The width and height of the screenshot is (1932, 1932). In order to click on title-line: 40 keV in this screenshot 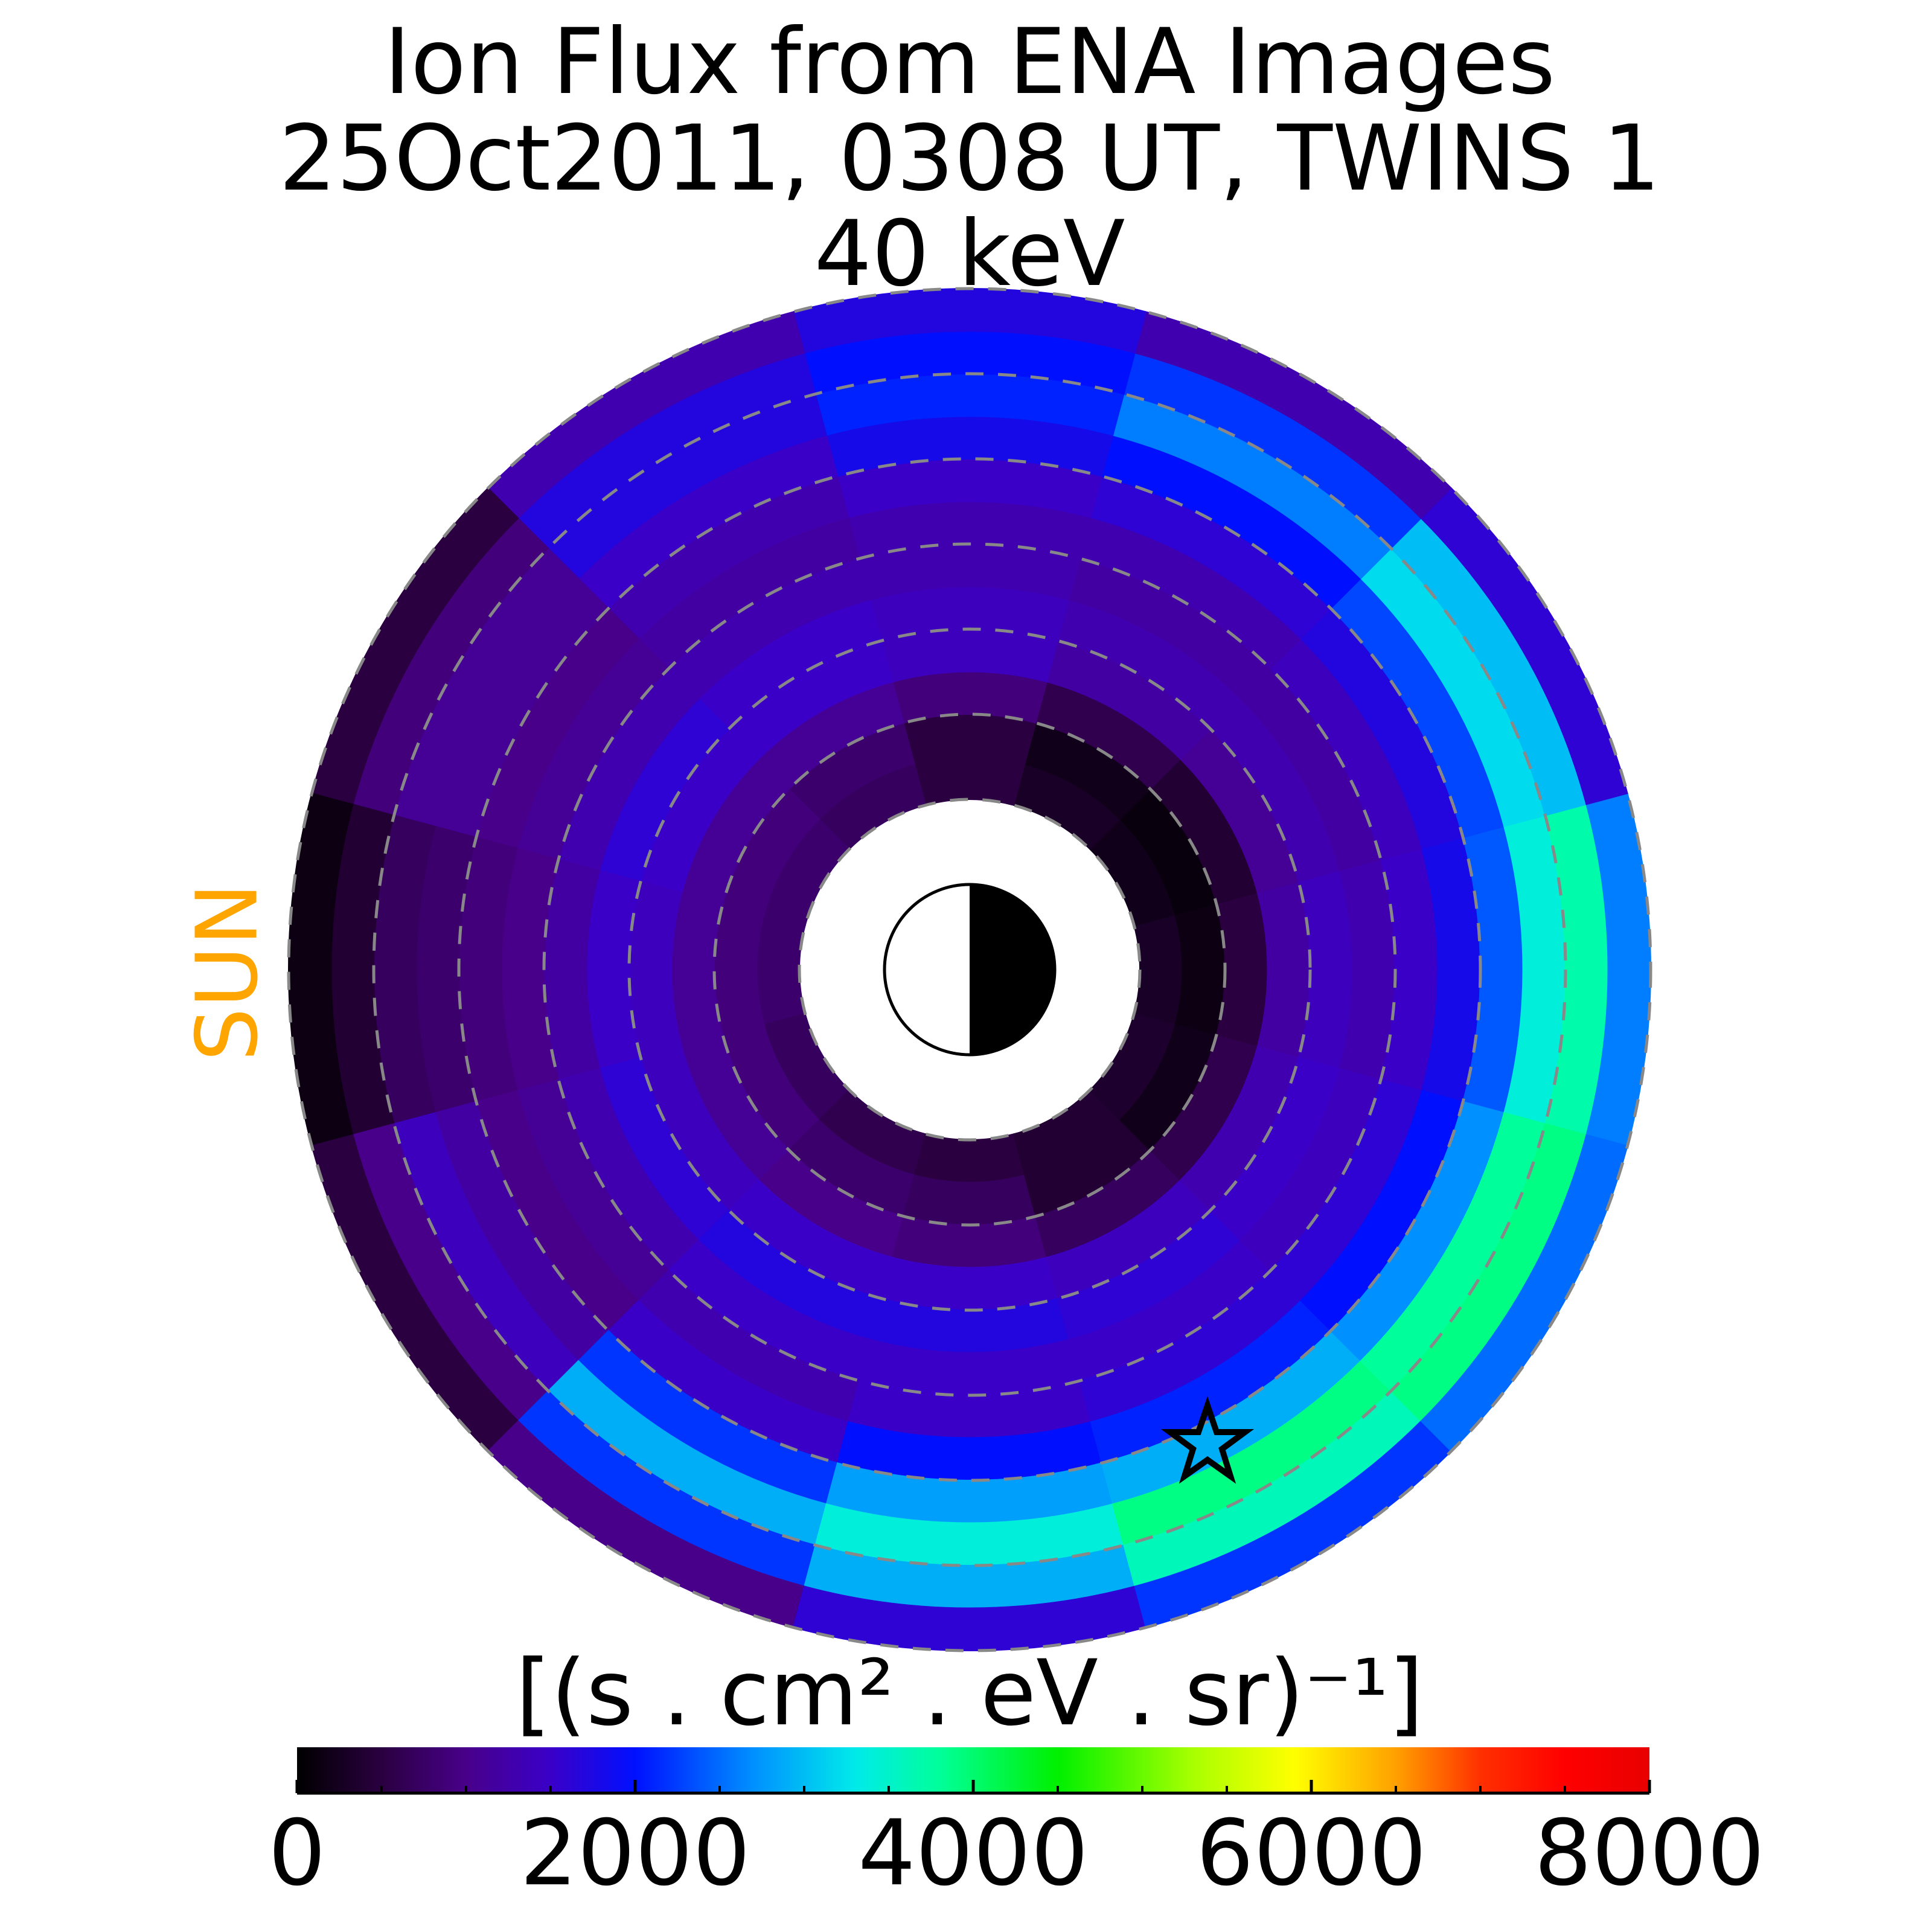, I will do `click(970, 255)`.